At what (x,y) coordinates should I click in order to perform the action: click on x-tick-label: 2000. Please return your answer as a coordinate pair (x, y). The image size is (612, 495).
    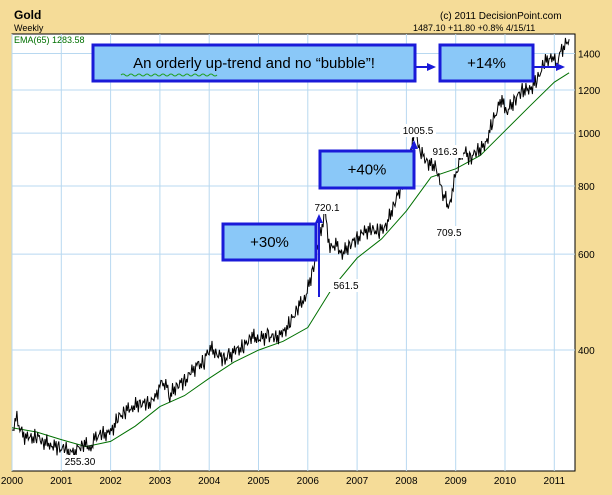
    Looking at the image, I should click on (12, 481).